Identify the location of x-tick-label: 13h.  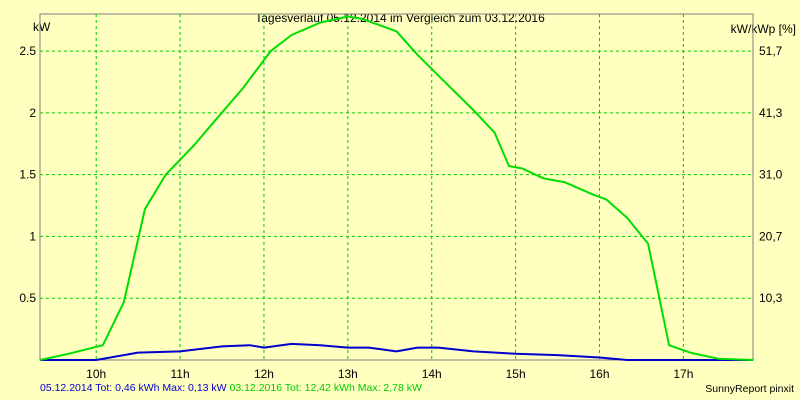
(348, 374).